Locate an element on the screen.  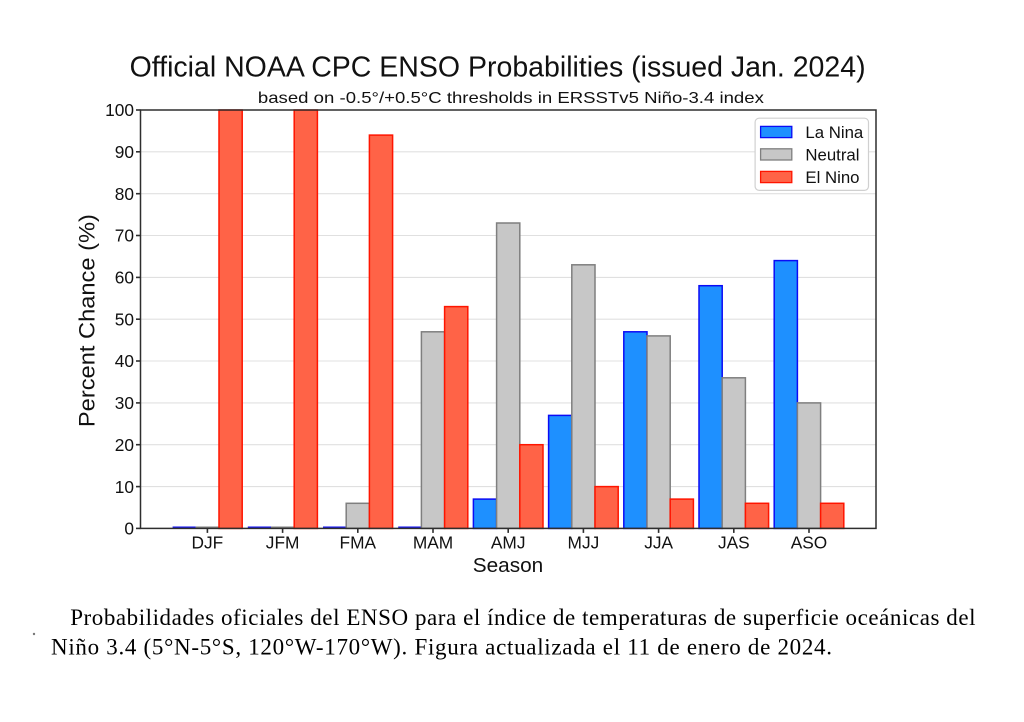
svg-text: 100 is located at coordinates (119, 110).